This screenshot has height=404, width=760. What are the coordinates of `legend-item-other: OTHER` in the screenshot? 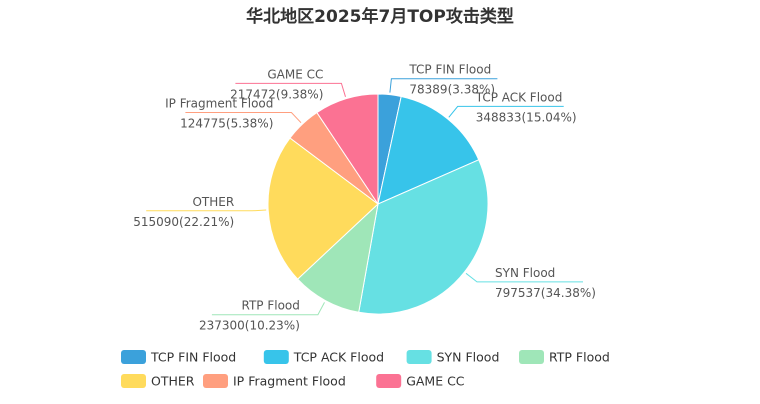 It's located at (158, 381).